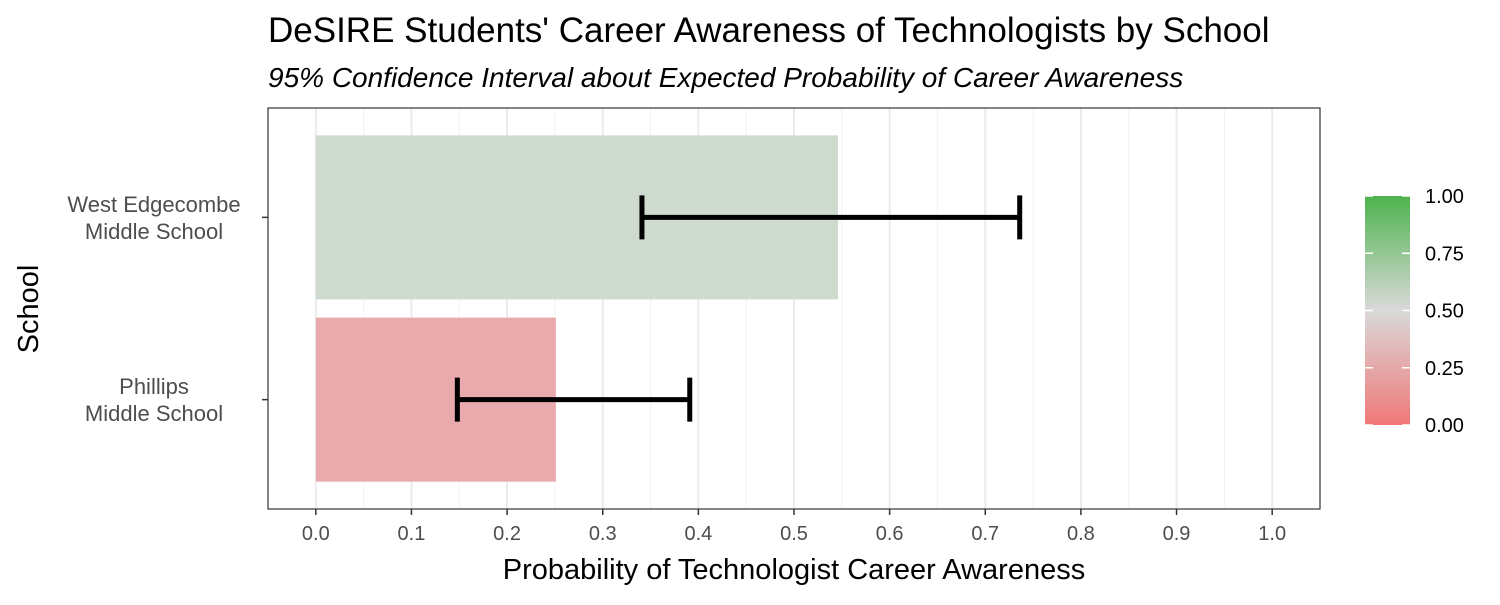 Image resolution: width=1500 pixels, height=605 pixels. I want to click on x-tick-label-0: 0.0, so click(316, 534).